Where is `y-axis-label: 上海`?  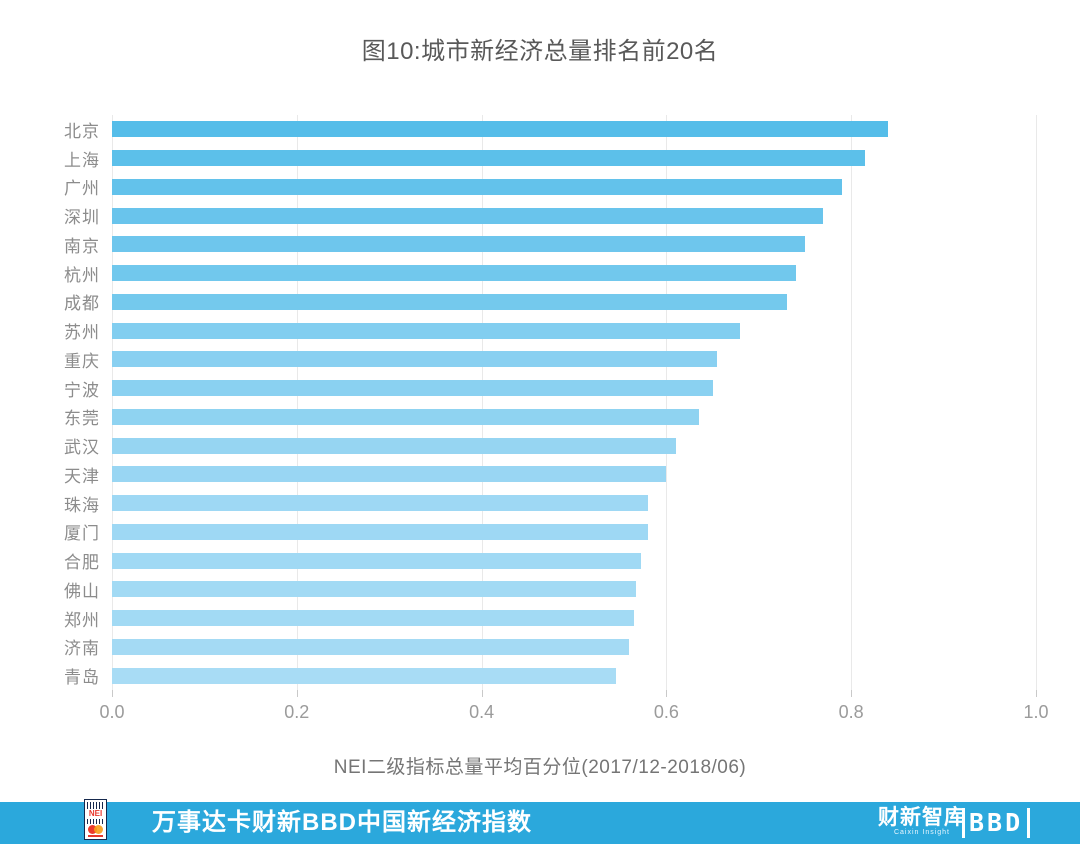 y-axis-label: 上海 is located at coordinates (82, 160).